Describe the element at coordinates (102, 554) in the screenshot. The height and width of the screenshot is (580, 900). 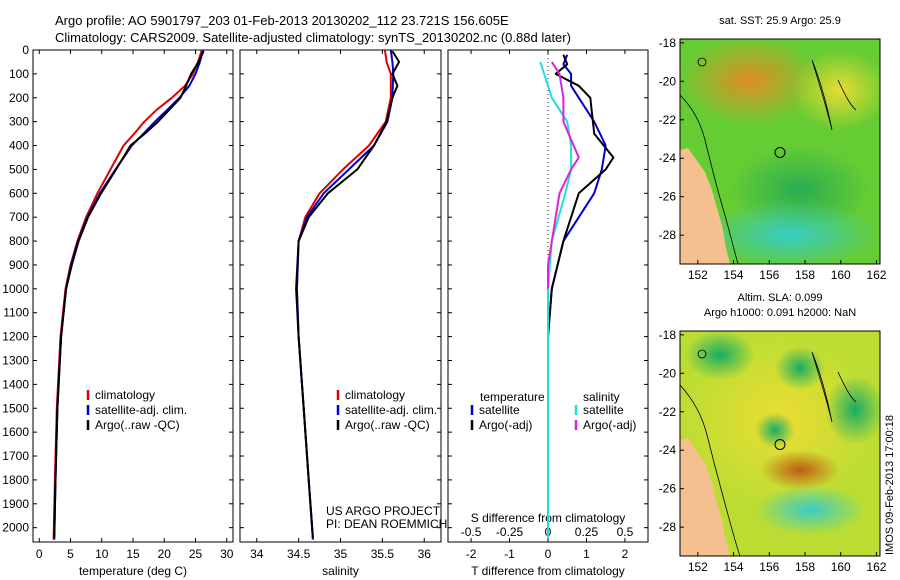
I see `temperature-xtick-label: 10` at that location.